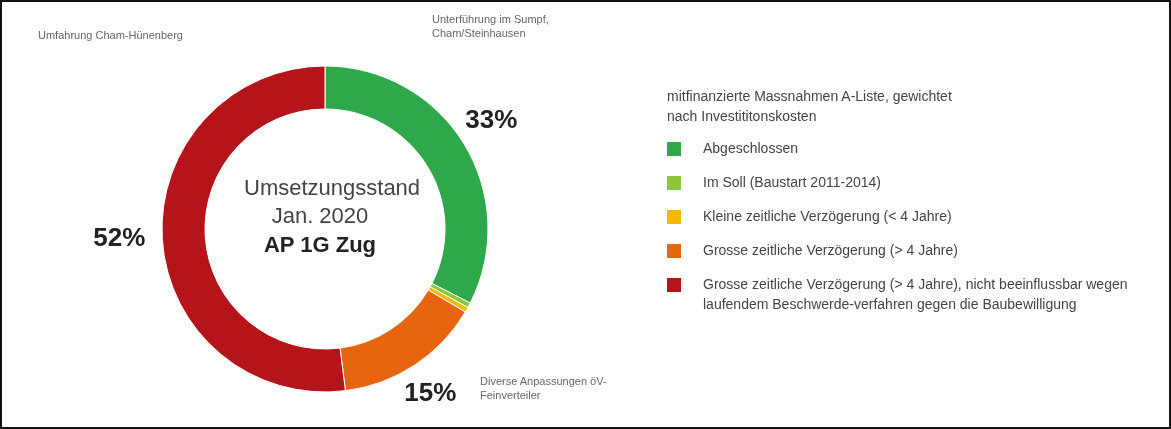 This screenshot has width=1171, height=429. What do you see at coordinates (430, 392) in the screenshot?
I see `data-label: 15%` at bounding box center [430, 392].